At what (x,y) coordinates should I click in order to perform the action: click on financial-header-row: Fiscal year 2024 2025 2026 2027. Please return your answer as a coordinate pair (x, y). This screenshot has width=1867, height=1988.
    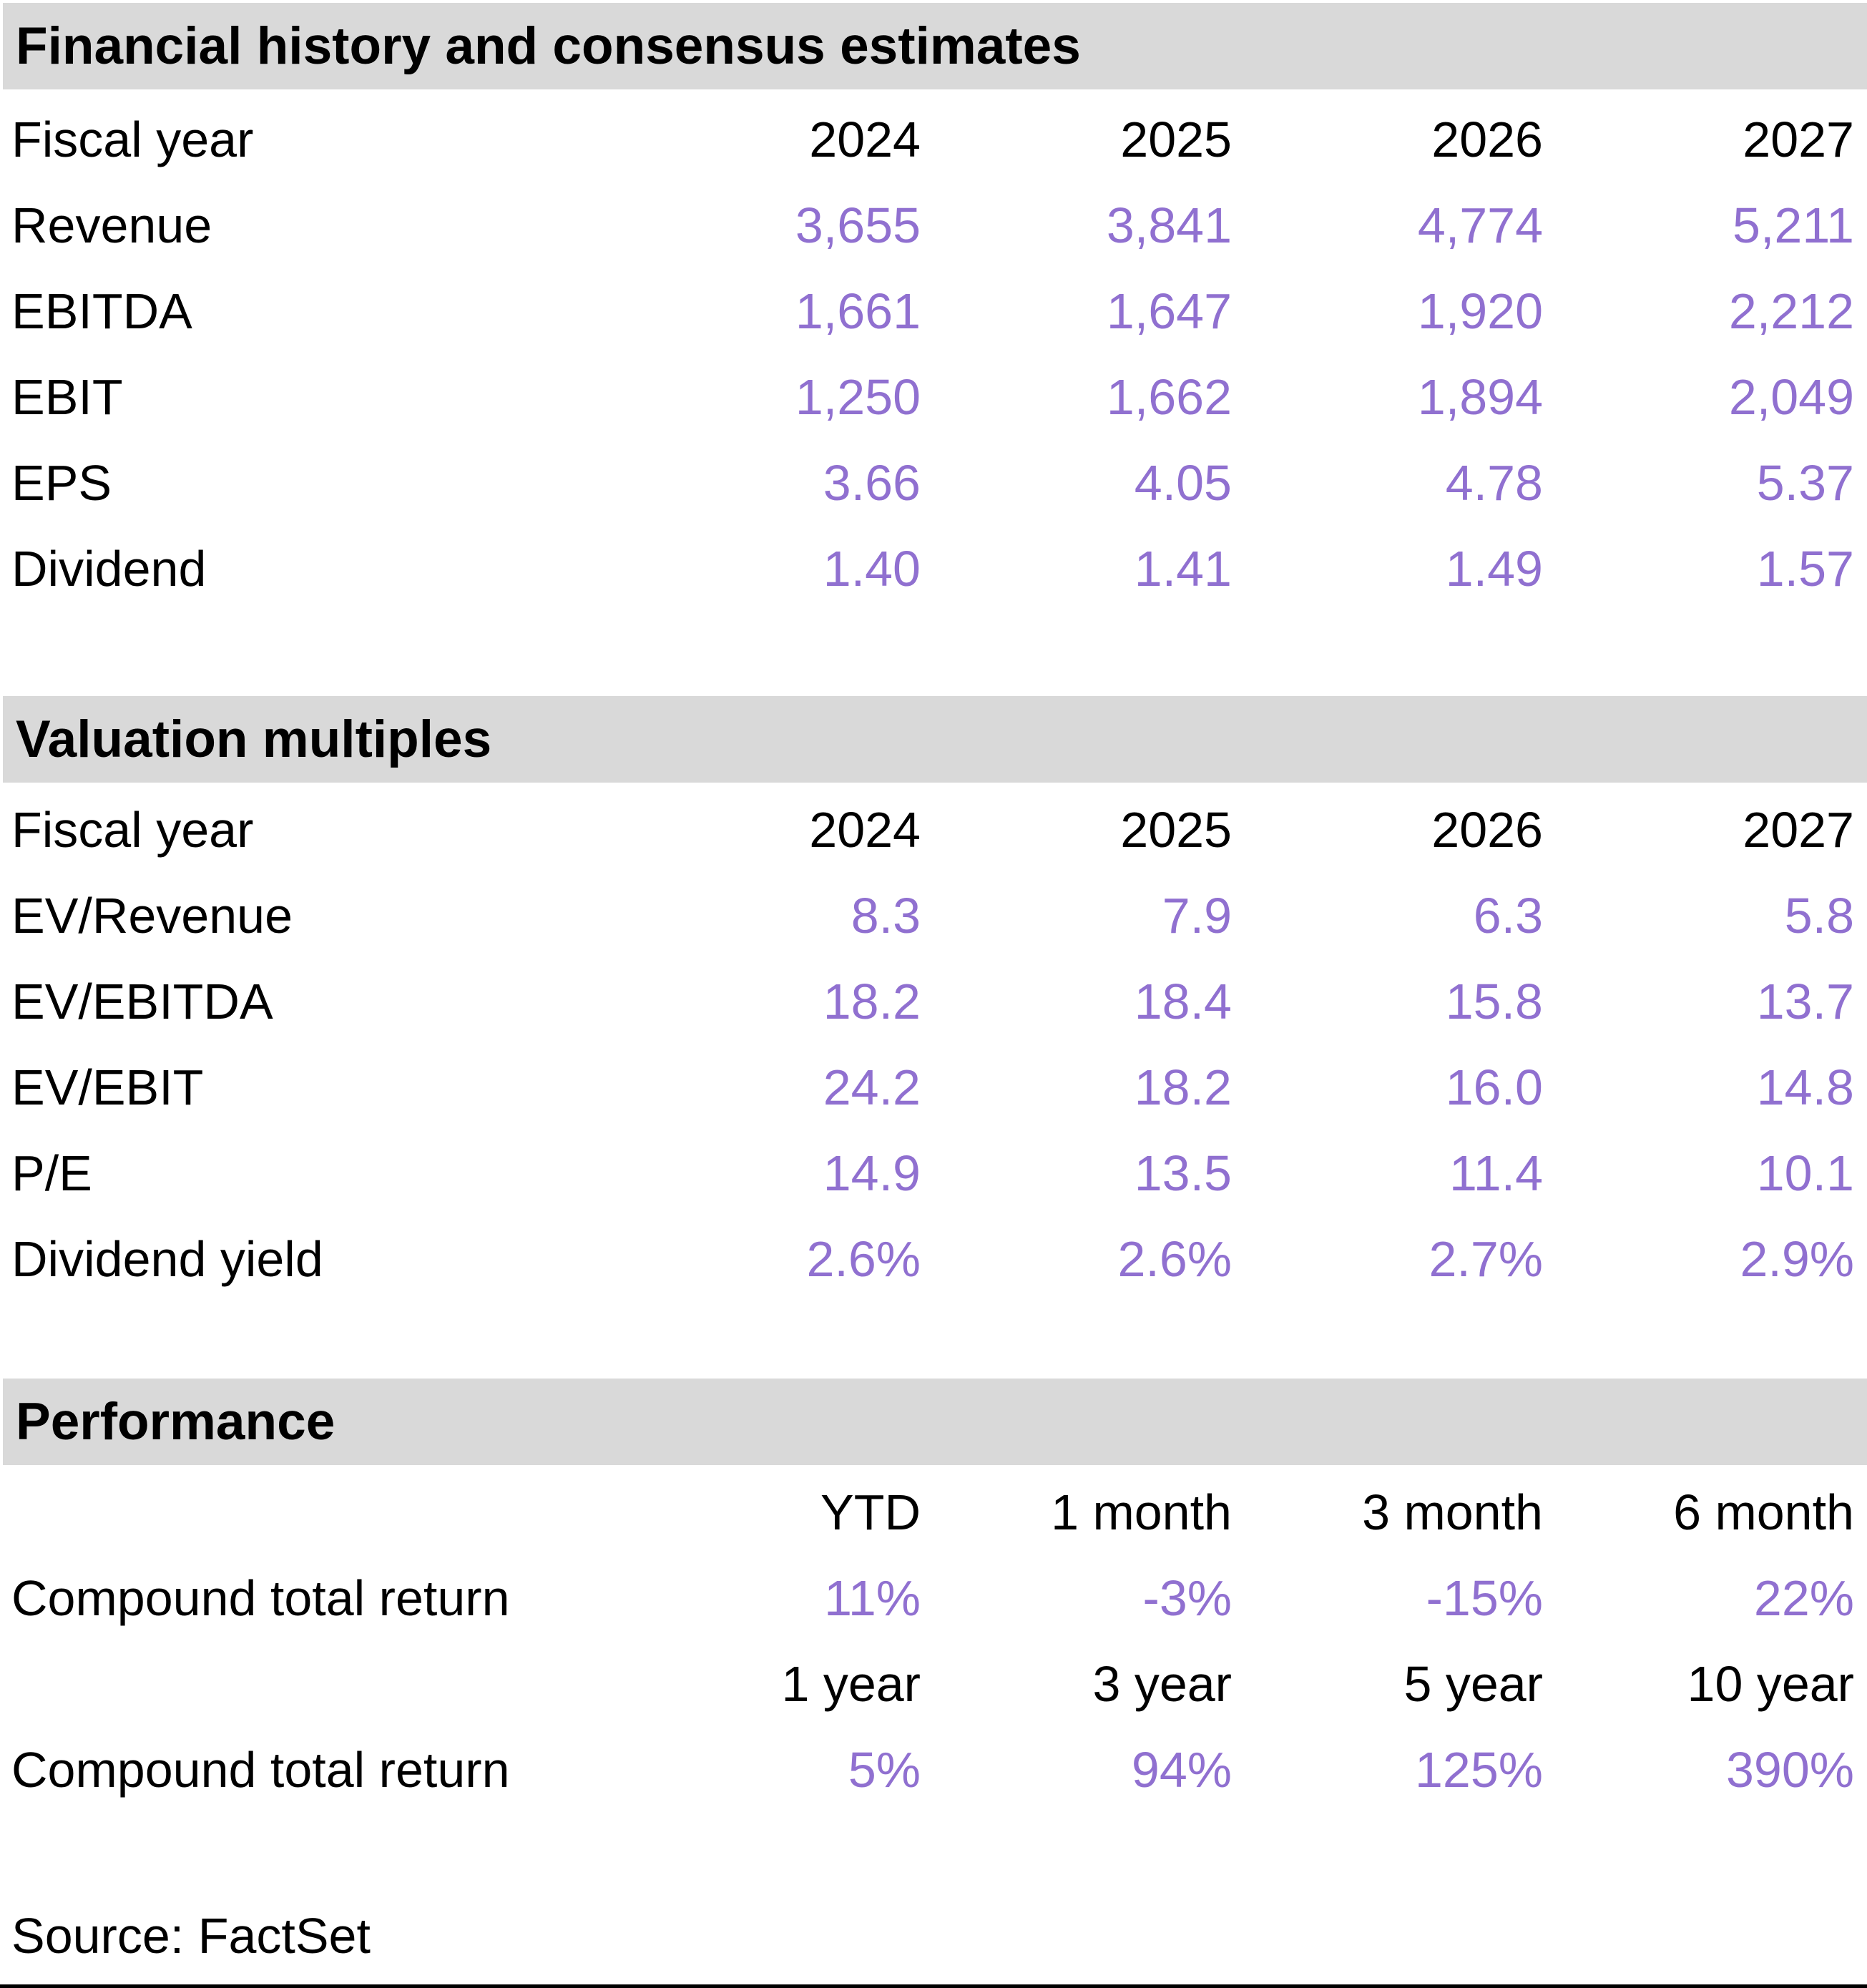
    Looking at the image, I should click on (933, 139).